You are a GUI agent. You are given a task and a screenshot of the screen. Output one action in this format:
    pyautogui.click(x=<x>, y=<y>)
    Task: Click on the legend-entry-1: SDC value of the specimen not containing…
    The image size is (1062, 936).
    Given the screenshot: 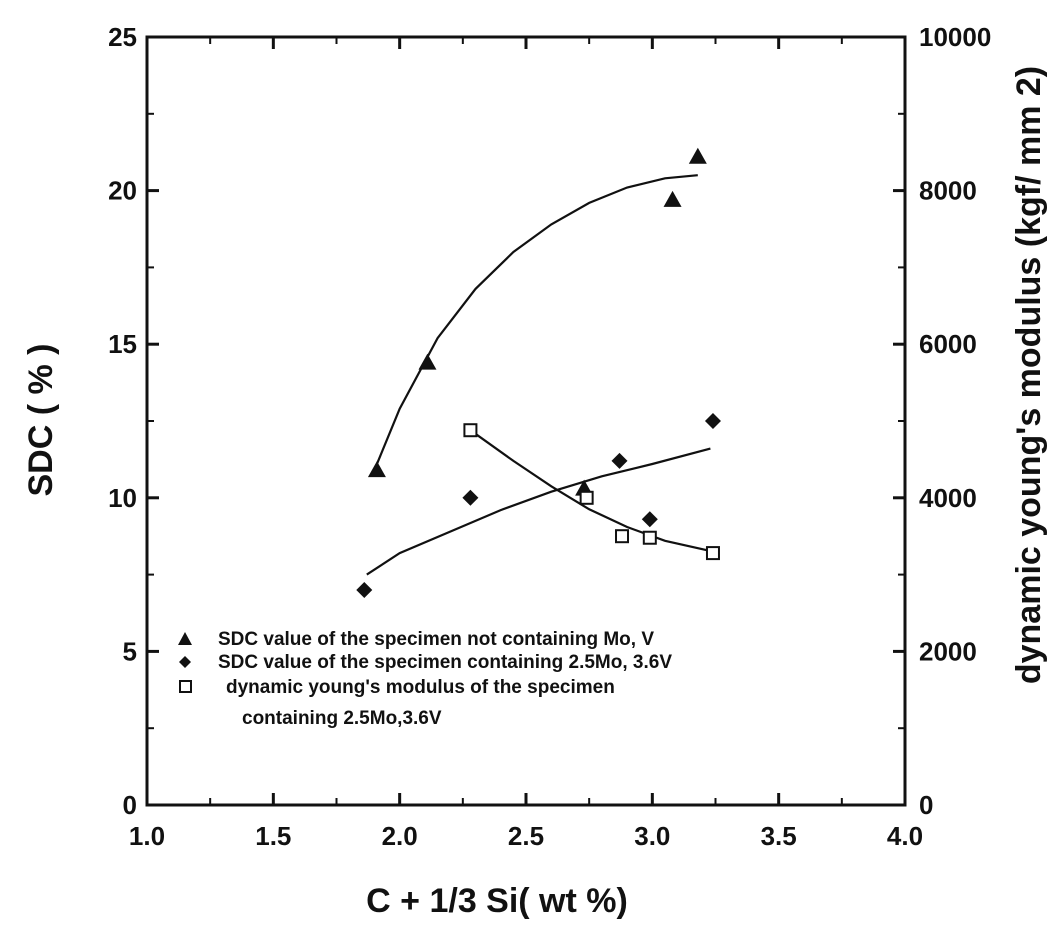 What is the action you would take?
    pyautogui.click(x=436, y=639)
    